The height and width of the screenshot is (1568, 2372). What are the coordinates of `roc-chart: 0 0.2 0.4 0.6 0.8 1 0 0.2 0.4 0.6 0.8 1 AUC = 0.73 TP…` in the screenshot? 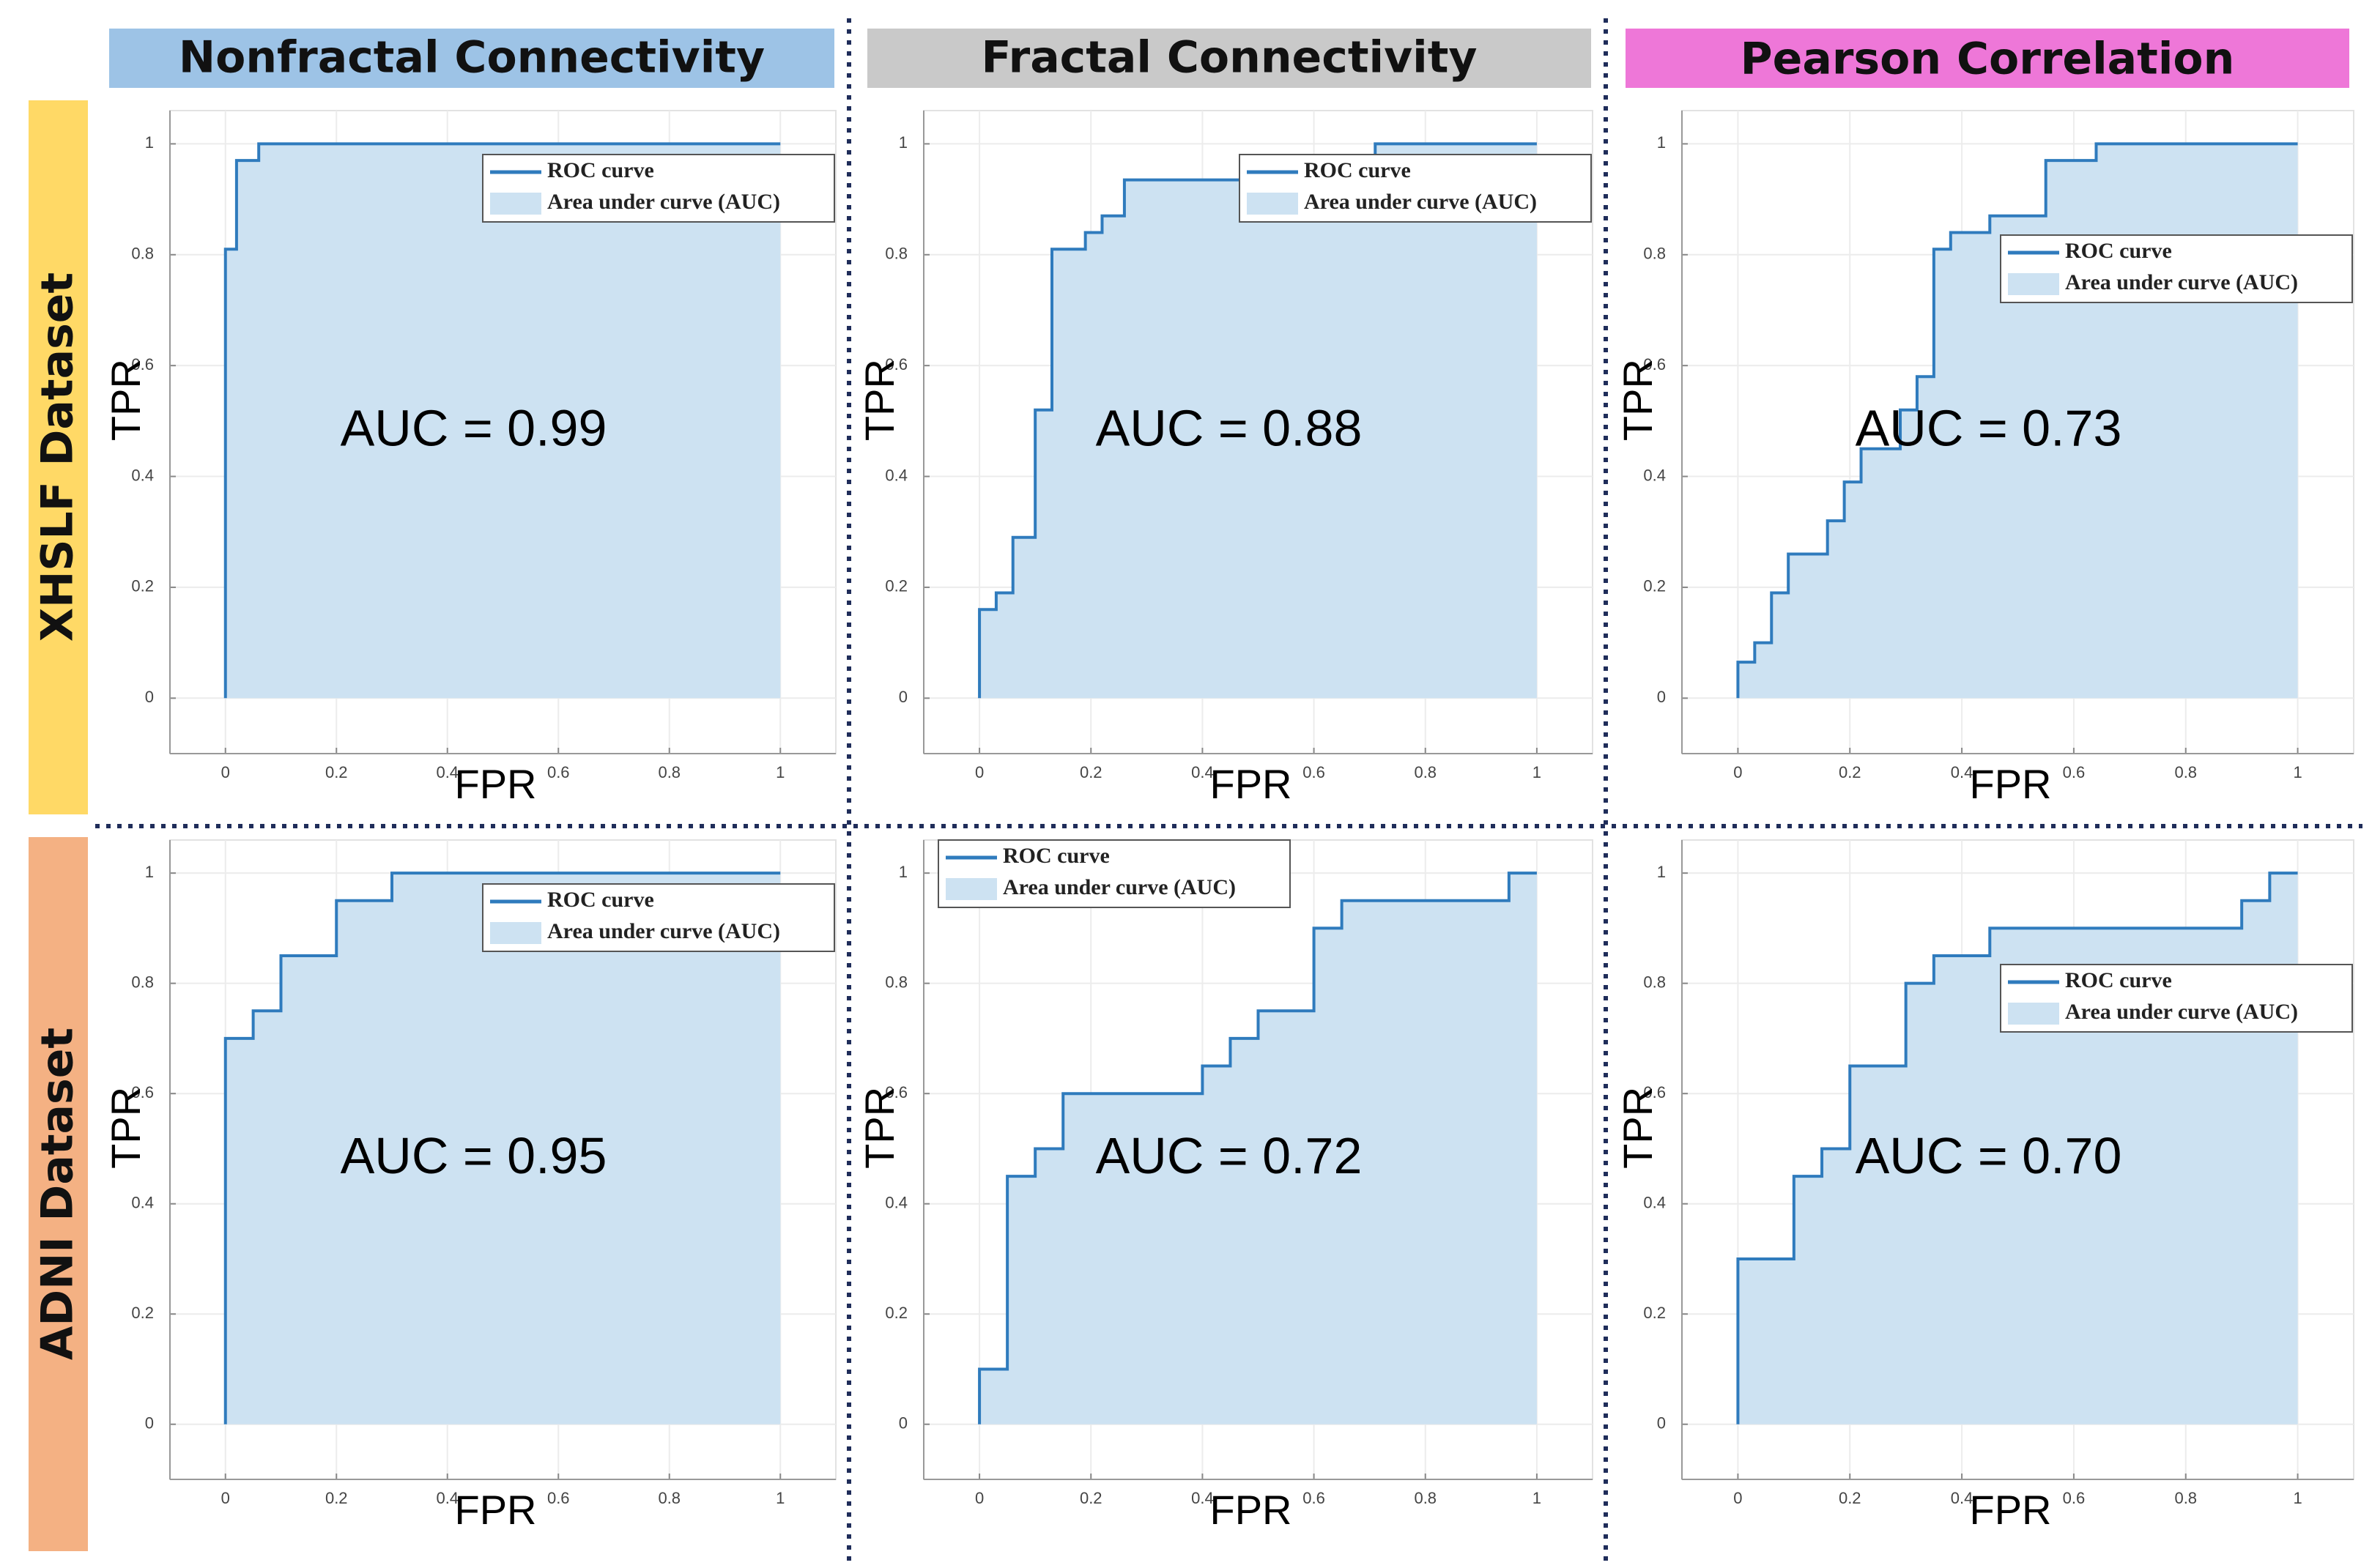 It's located at (1984, 458).